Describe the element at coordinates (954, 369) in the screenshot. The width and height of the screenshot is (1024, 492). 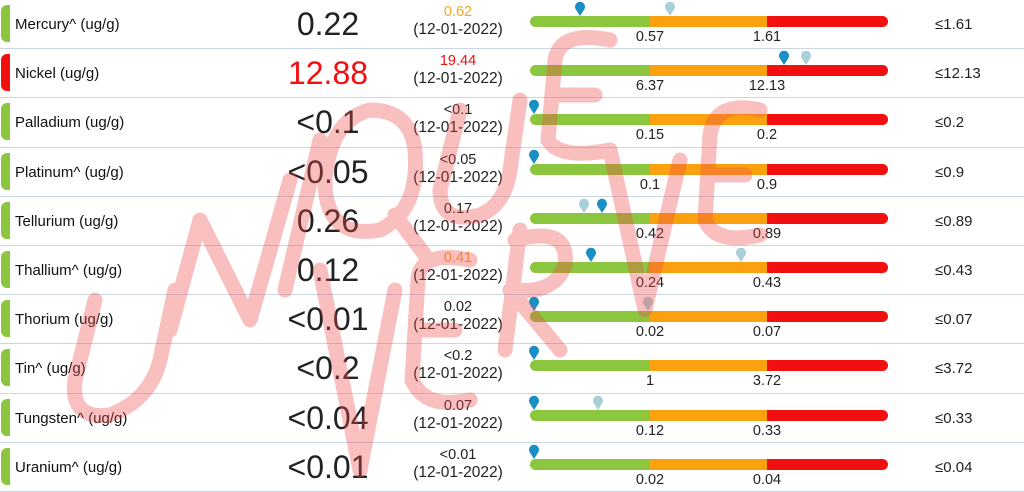
I see `reference-limit: ≤3.72` at that location.